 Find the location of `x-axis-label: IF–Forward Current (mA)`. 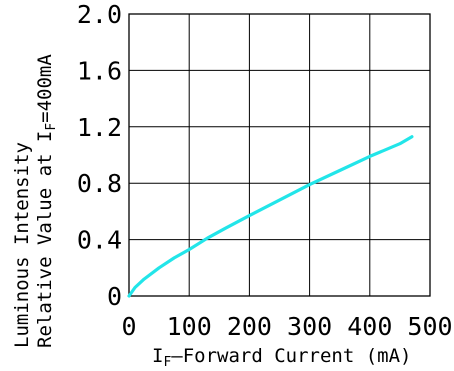

x-axis-label: IF–Forward Current (mA) is located at coordinates (282, 357).